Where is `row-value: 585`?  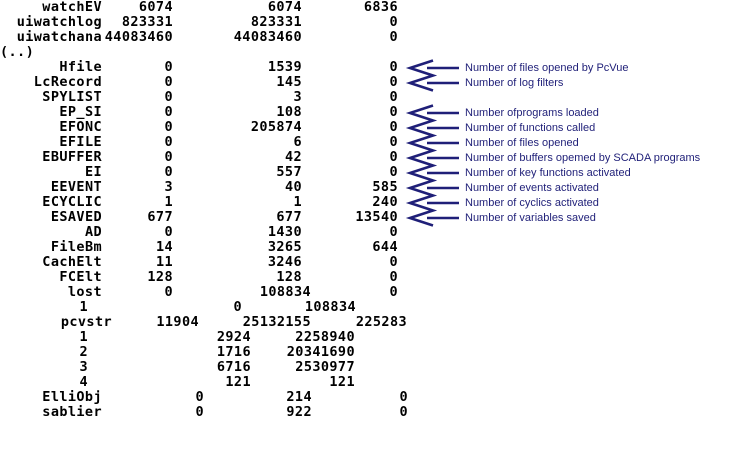
row-value: 585 is located at coordinates (385, 187).